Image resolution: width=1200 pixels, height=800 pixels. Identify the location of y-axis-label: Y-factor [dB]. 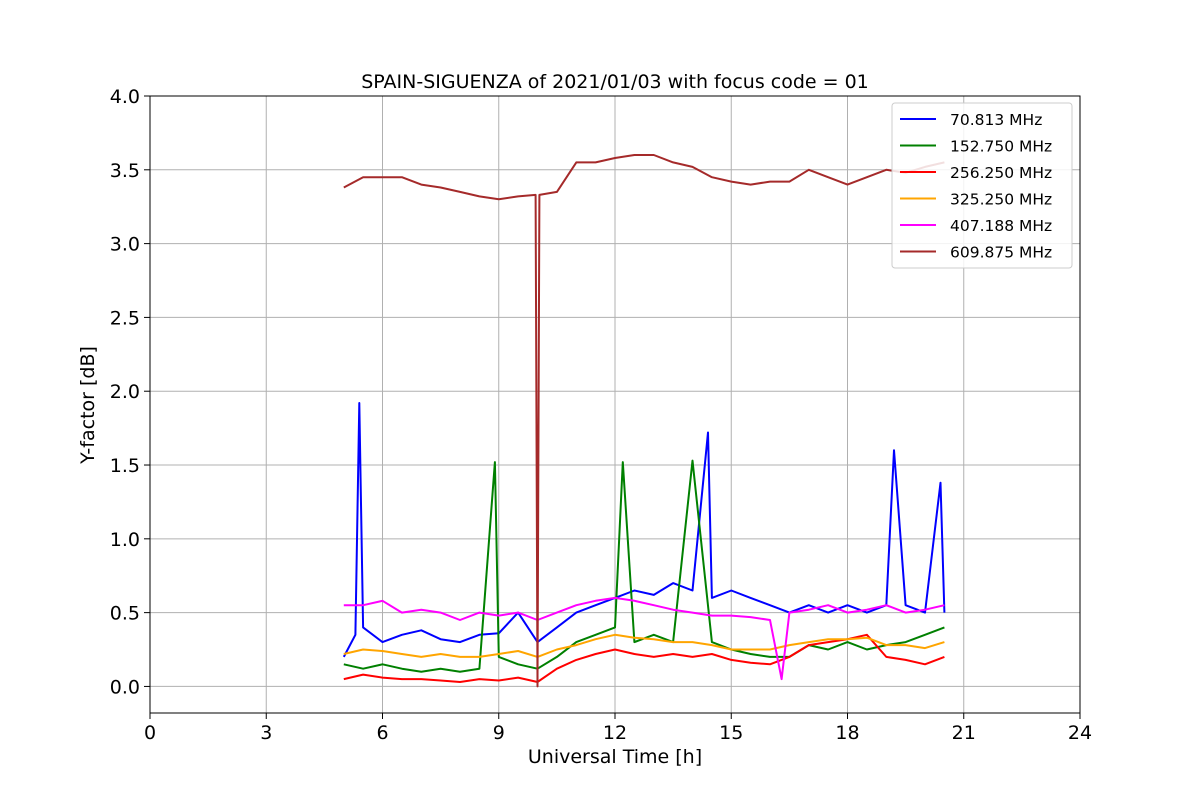
(88, 405).